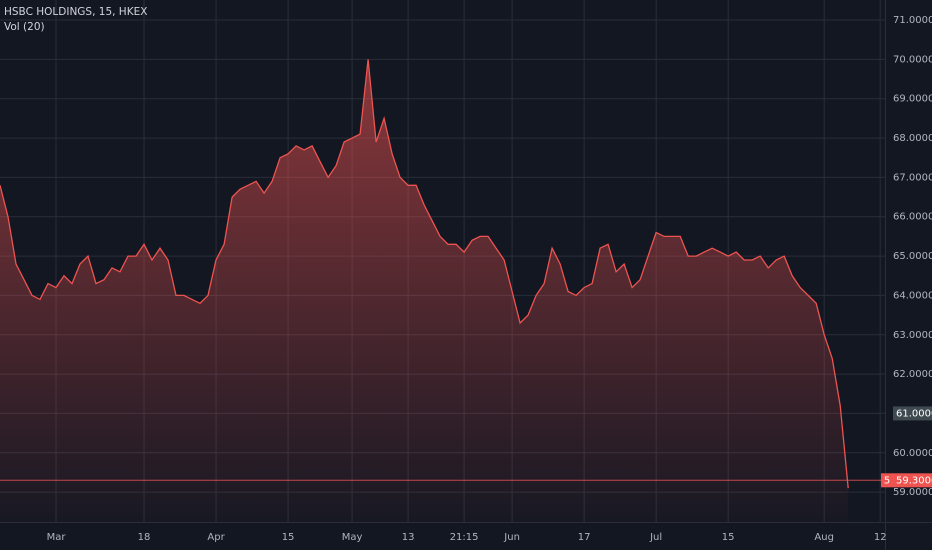  I want to click on x-tick-label: 13, so click(408, 537).